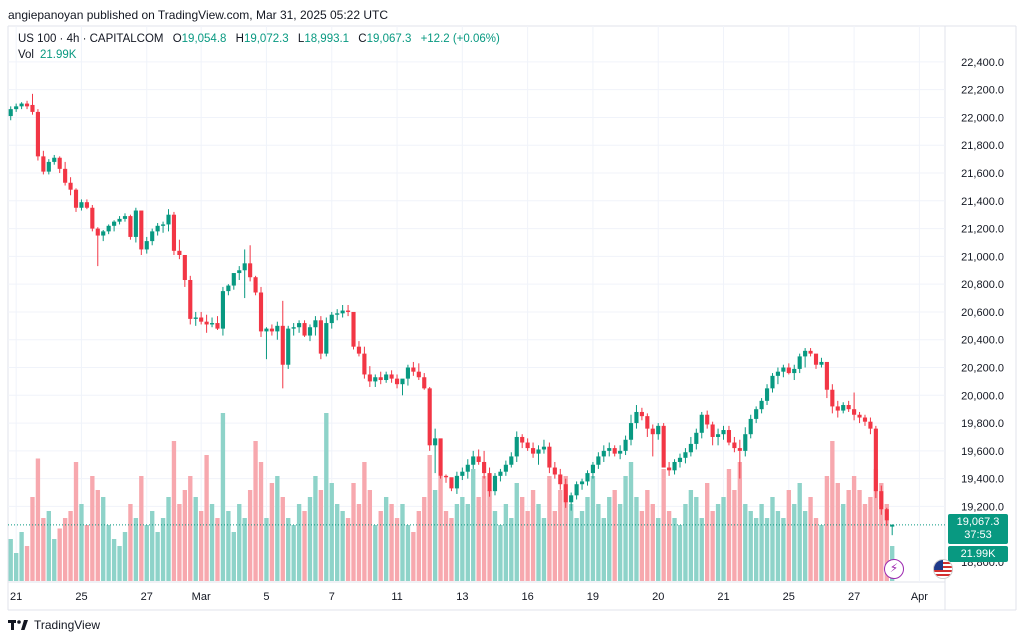  What do you see at coordinates (91, 39) in the screenshot?
I see `symbol-label: US 100 · 4h · CAPITALCOM` at bounding box center [91, 39].